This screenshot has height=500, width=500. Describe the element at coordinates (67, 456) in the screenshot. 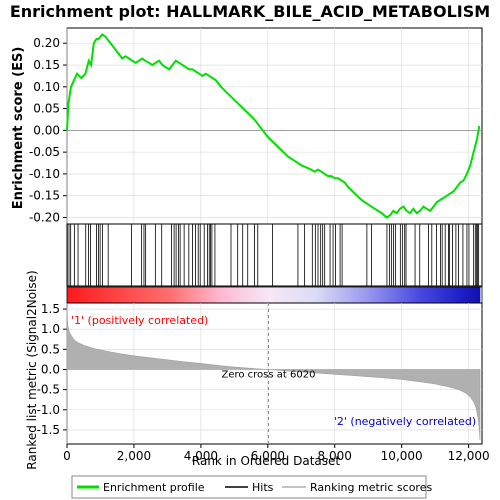

I see `x-tick-label: 0` at that location.